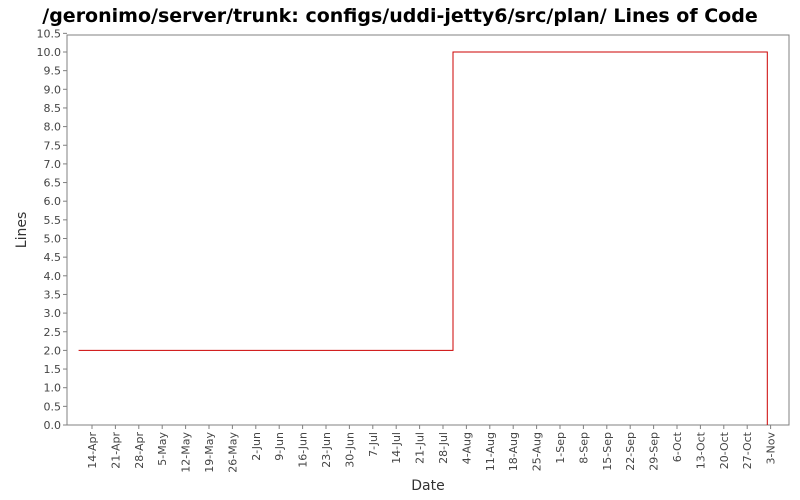  What do you see at coordinates (53, 220) in the screenshot?
I see `y-tick-label: 5.5` at bounding box center [53, 220].